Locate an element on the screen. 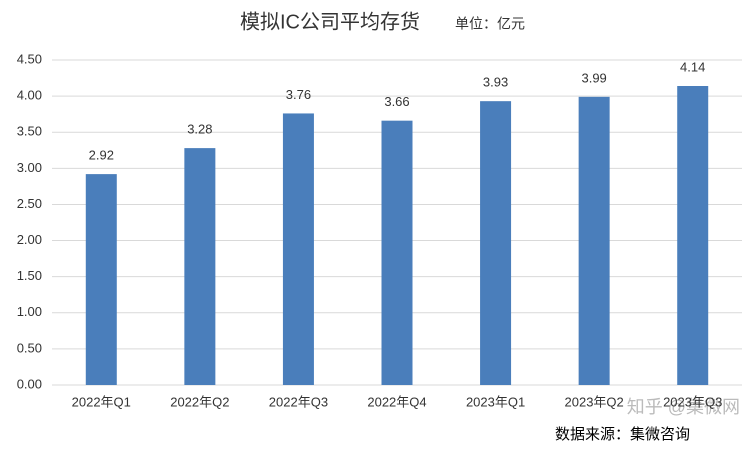 The height and width of the screenshot is (456, 754). chart-title: 模拟IC公司平均存货 is located at coordinates (330, 21).